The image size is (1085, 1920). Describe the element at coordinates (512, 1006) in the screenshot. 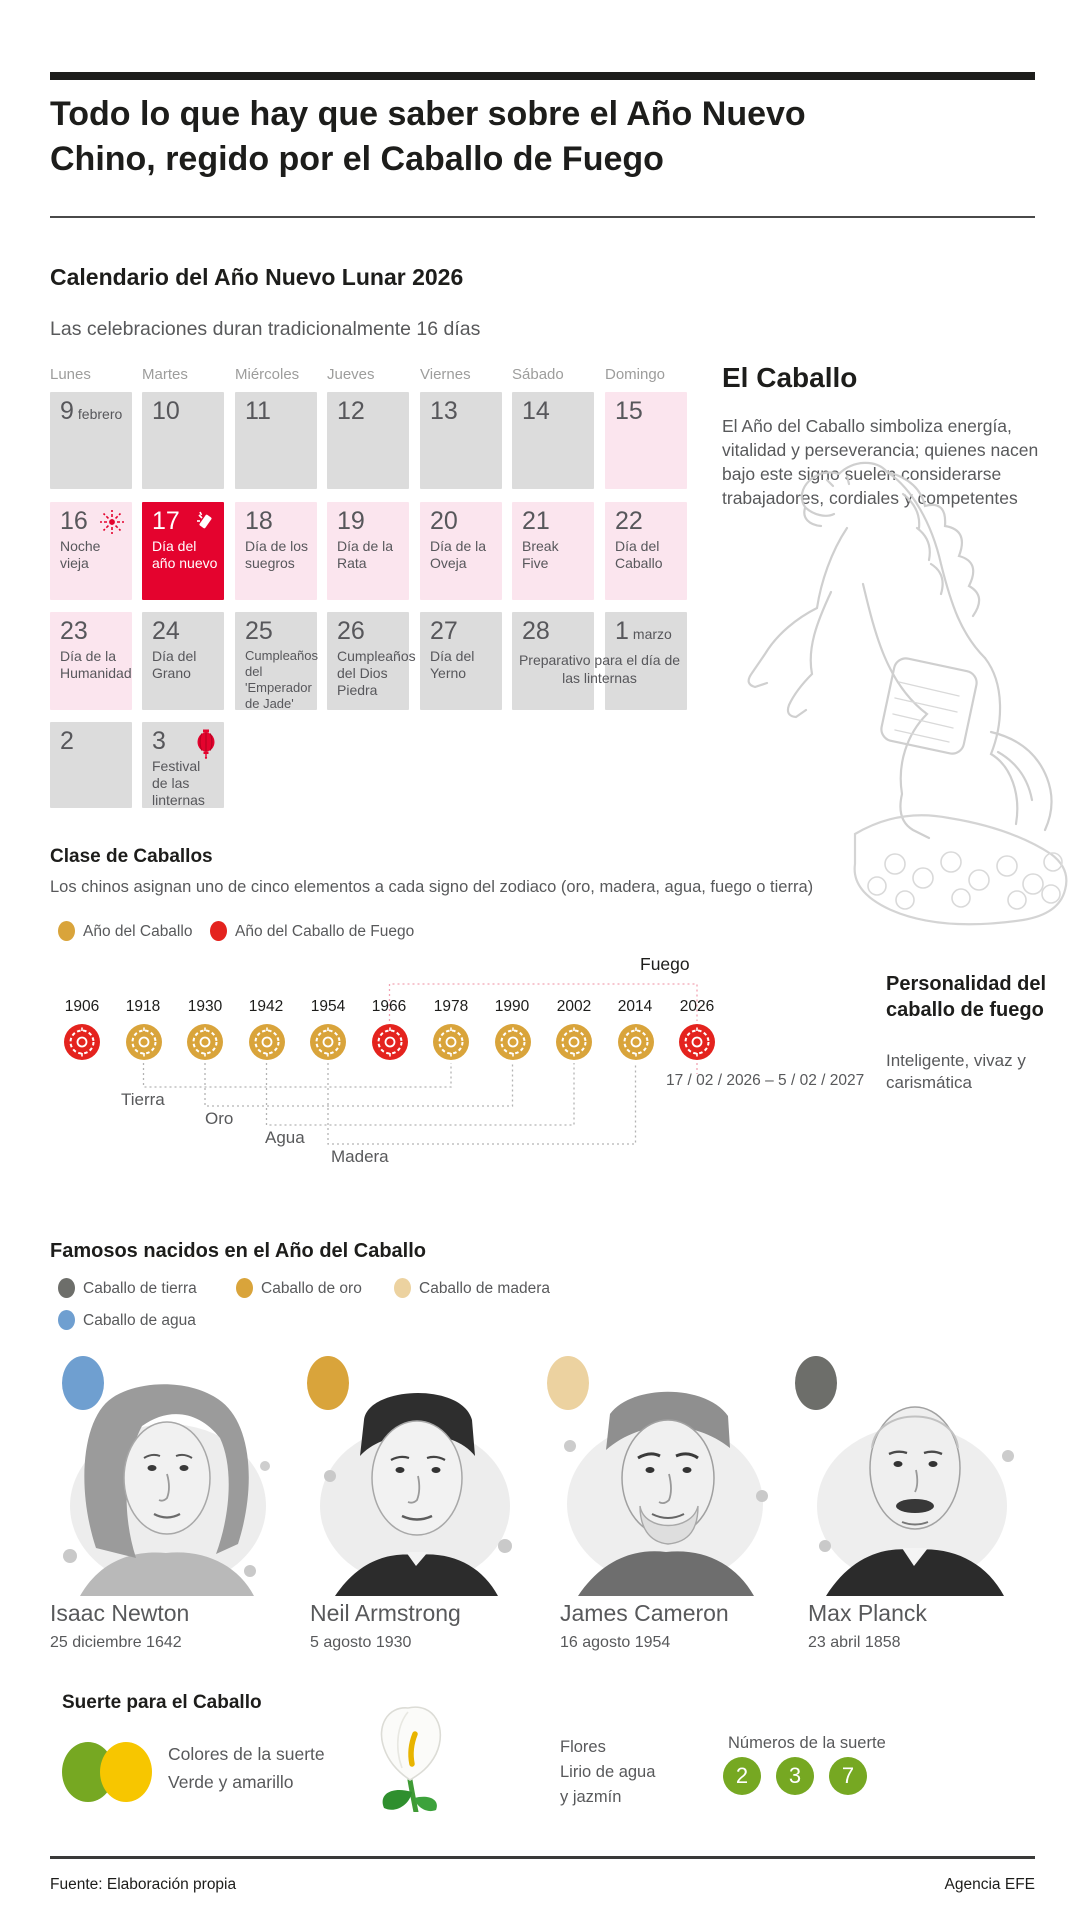

I see `year-1990: 1990` at that location.